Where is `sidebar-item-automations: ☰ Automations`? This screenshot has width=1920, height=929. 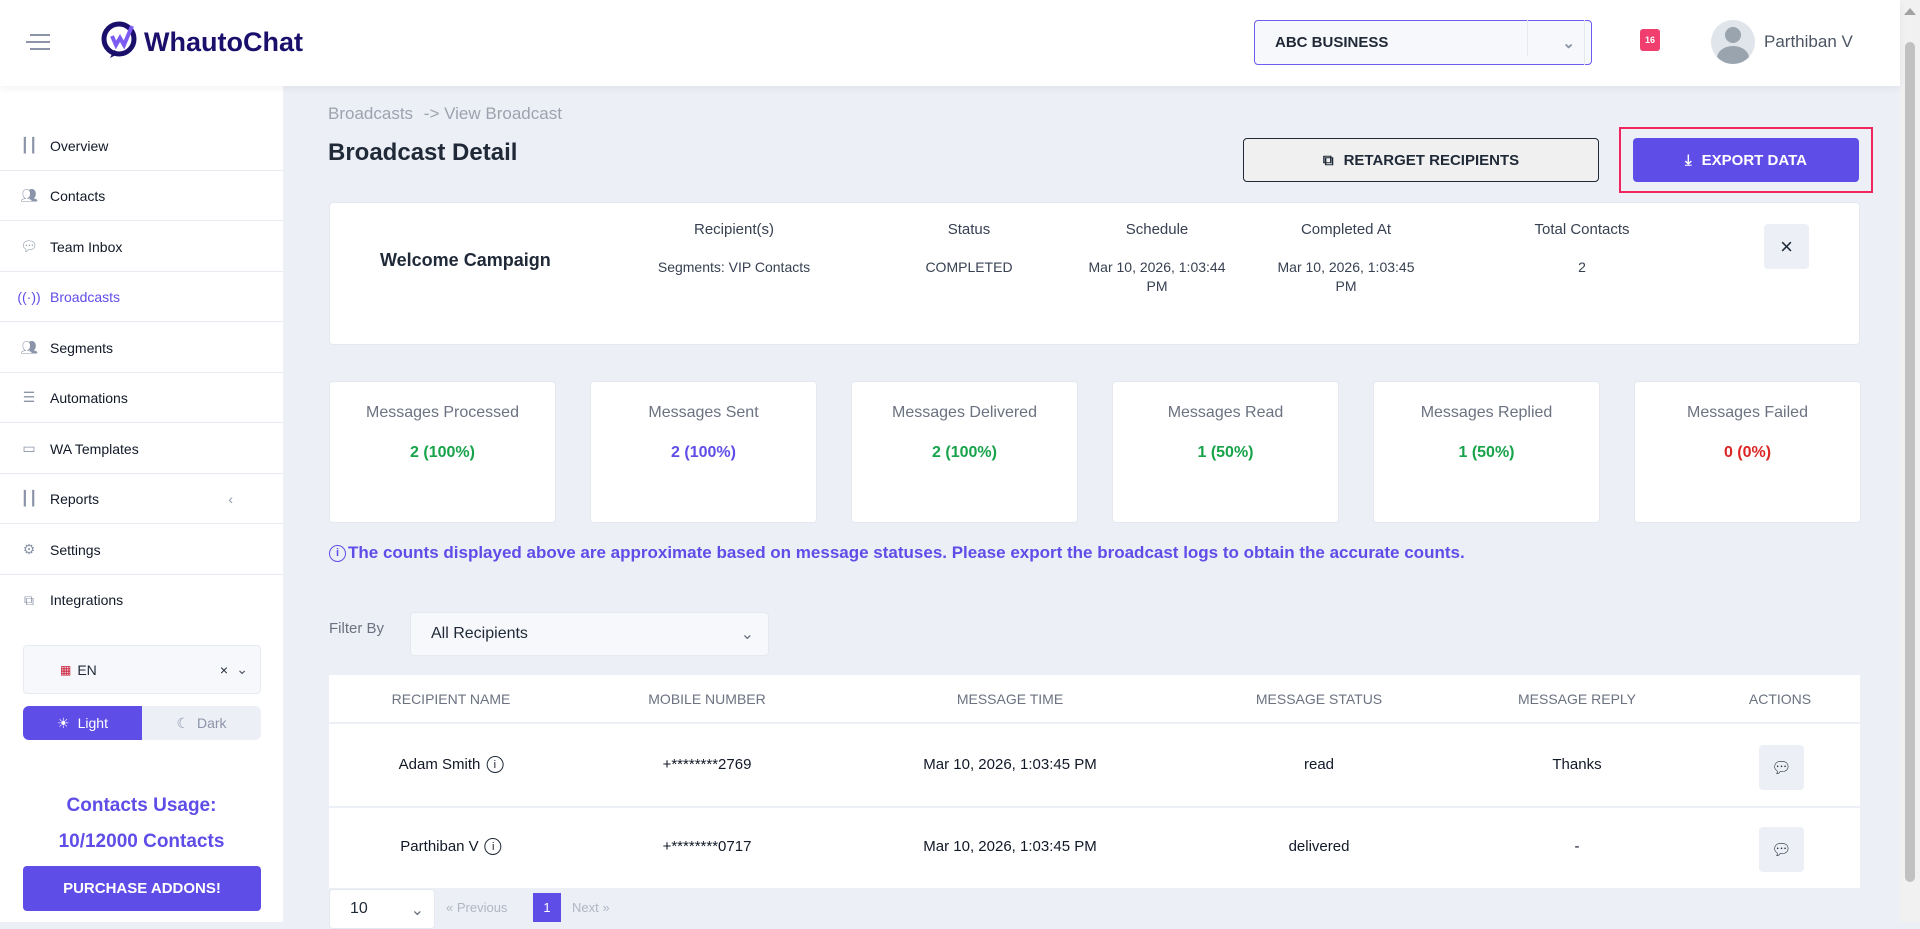
sidebar-item-automations: ☰ Automations is located at coordinates (141, 398).